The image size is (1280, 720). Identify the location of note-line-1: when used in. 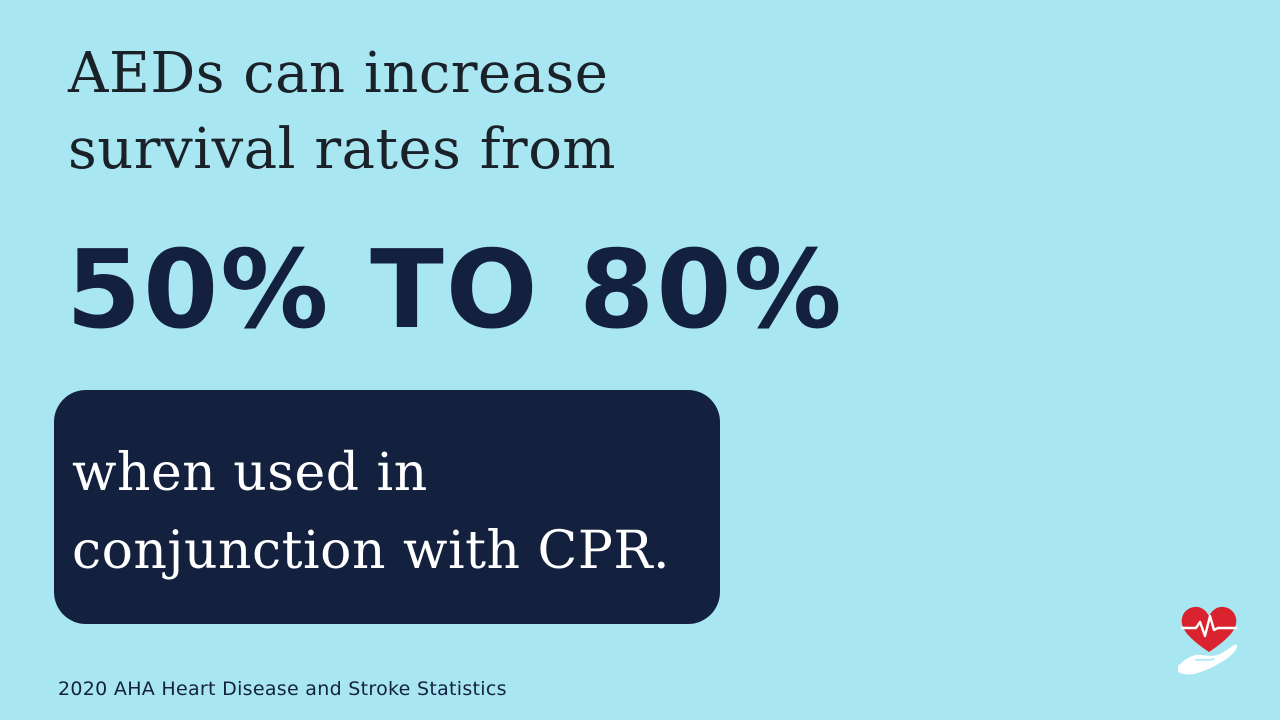
(250, 473).